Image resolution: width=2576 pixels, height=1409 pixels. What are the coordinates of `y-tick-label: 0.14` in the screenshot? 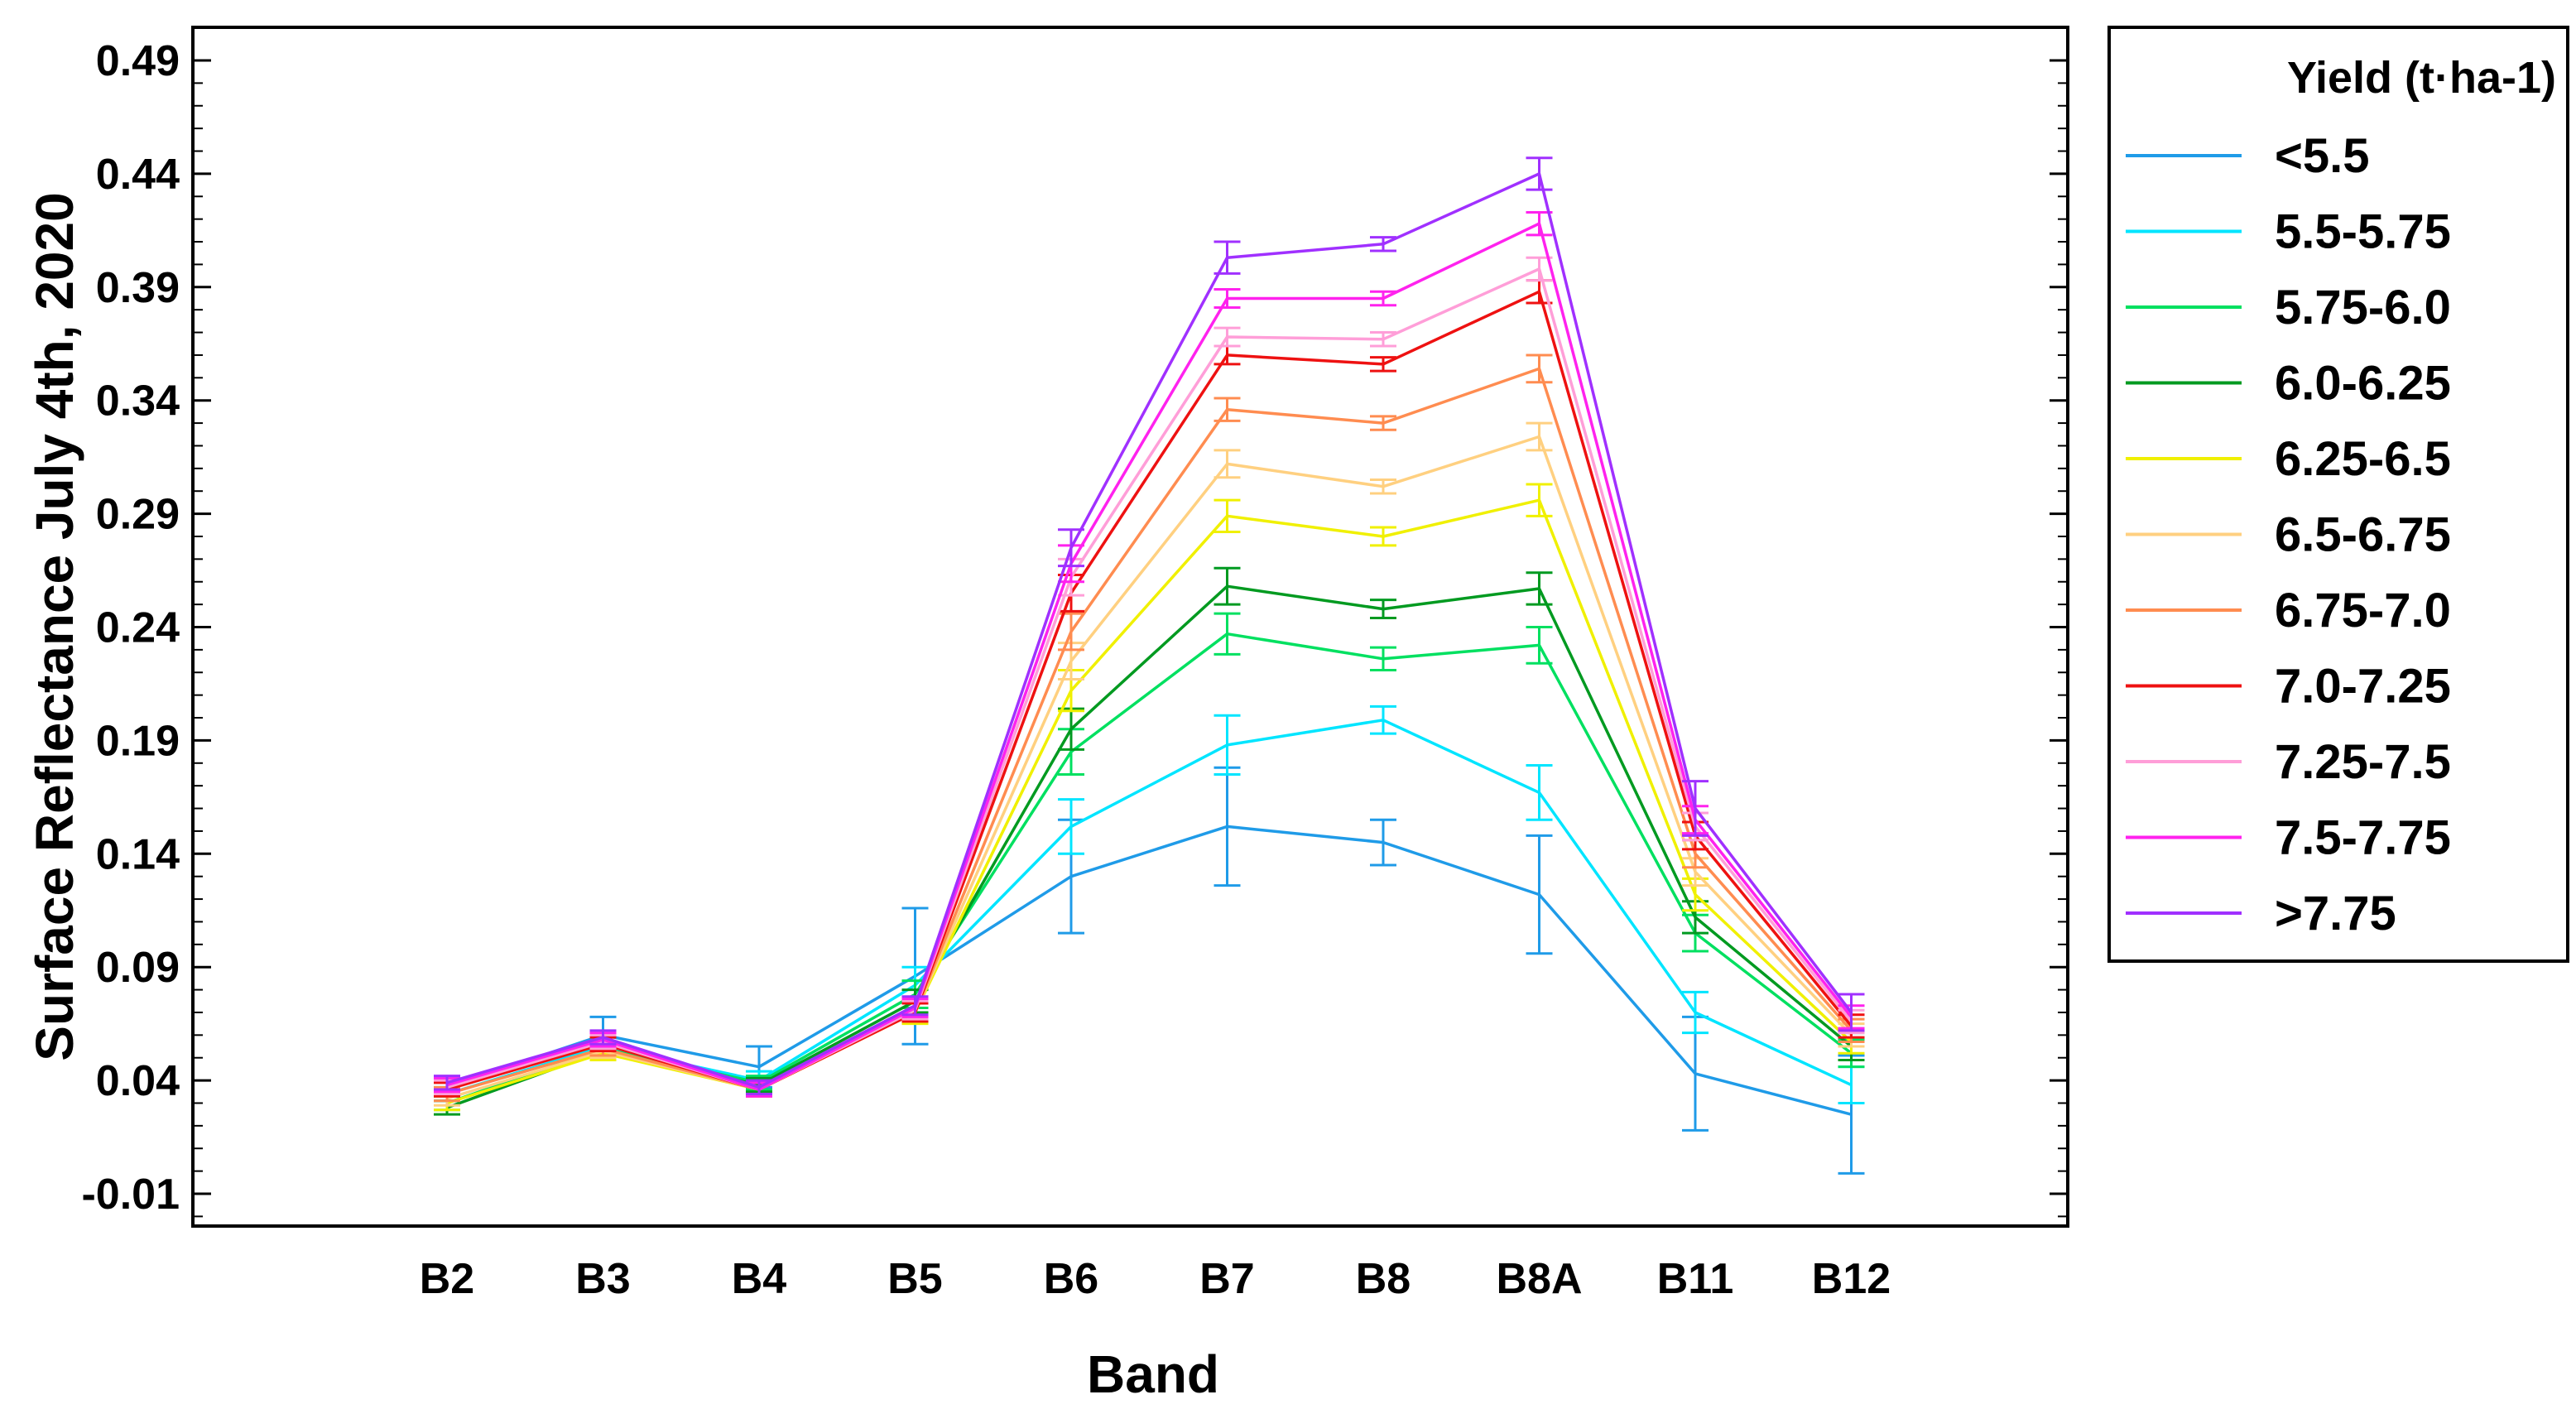 It's located at (138, 854).